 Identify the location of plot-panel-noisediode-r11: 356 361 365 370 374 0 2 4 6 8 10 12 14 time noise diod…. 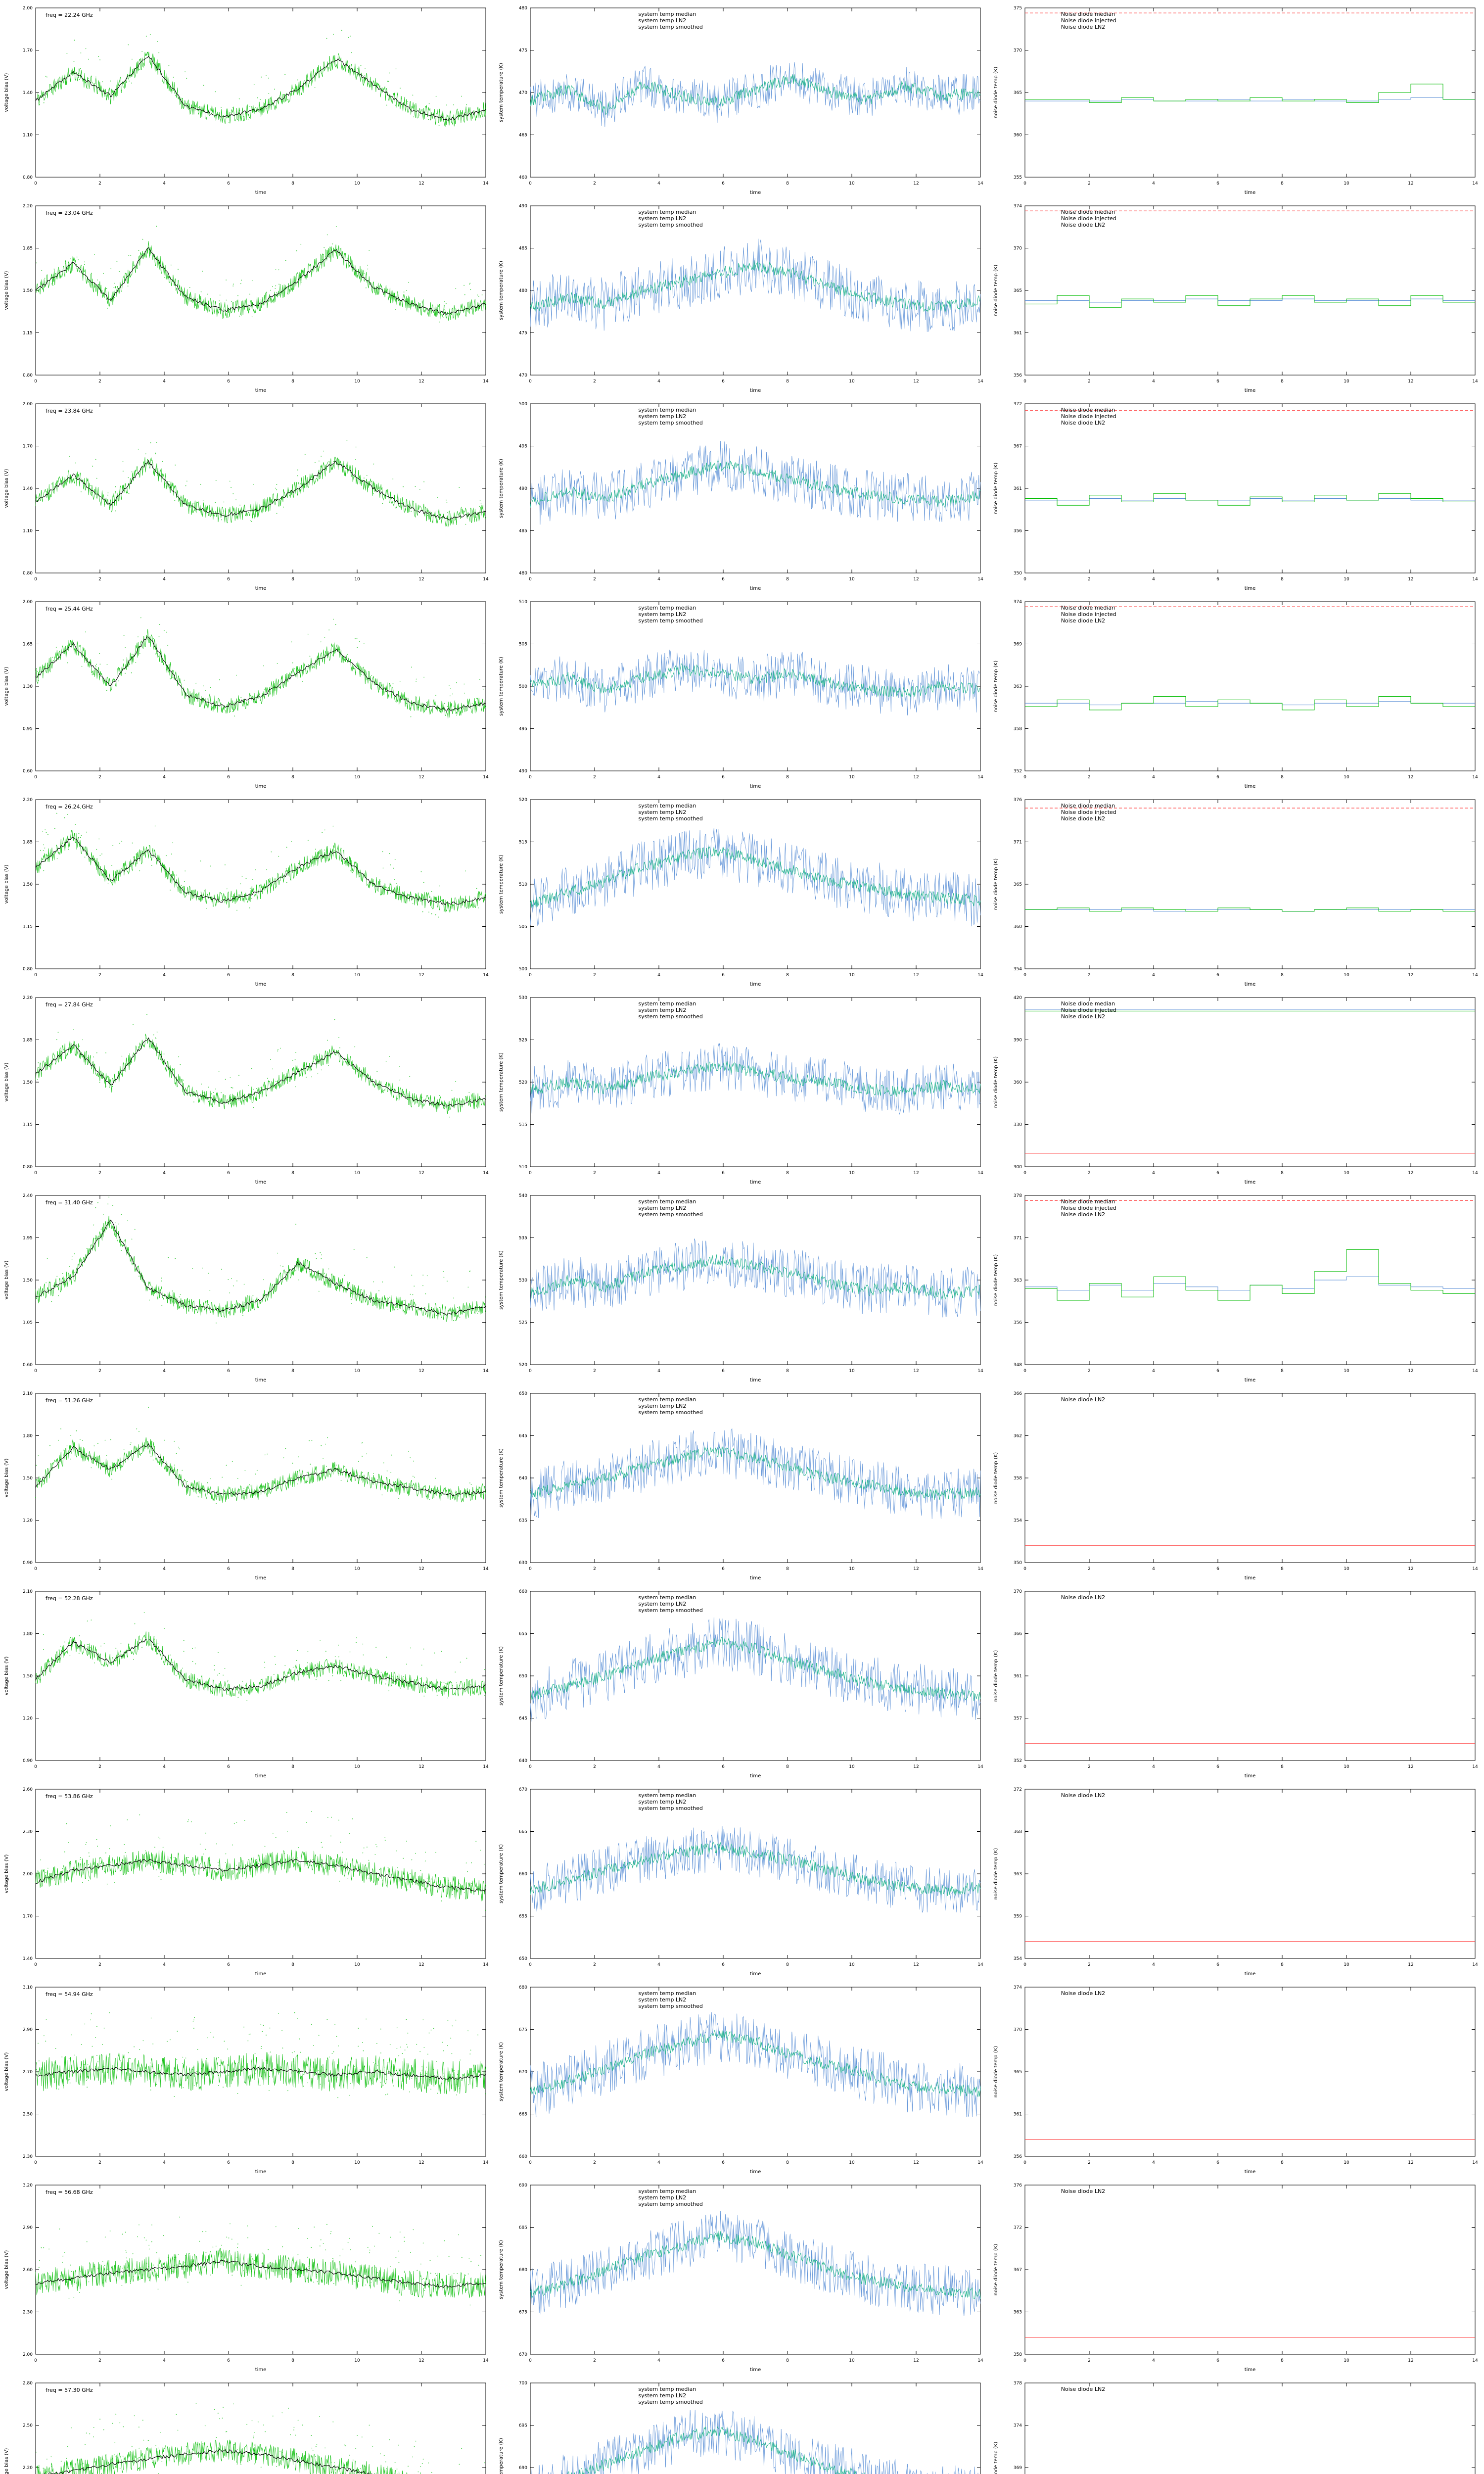
(1236, 2078).